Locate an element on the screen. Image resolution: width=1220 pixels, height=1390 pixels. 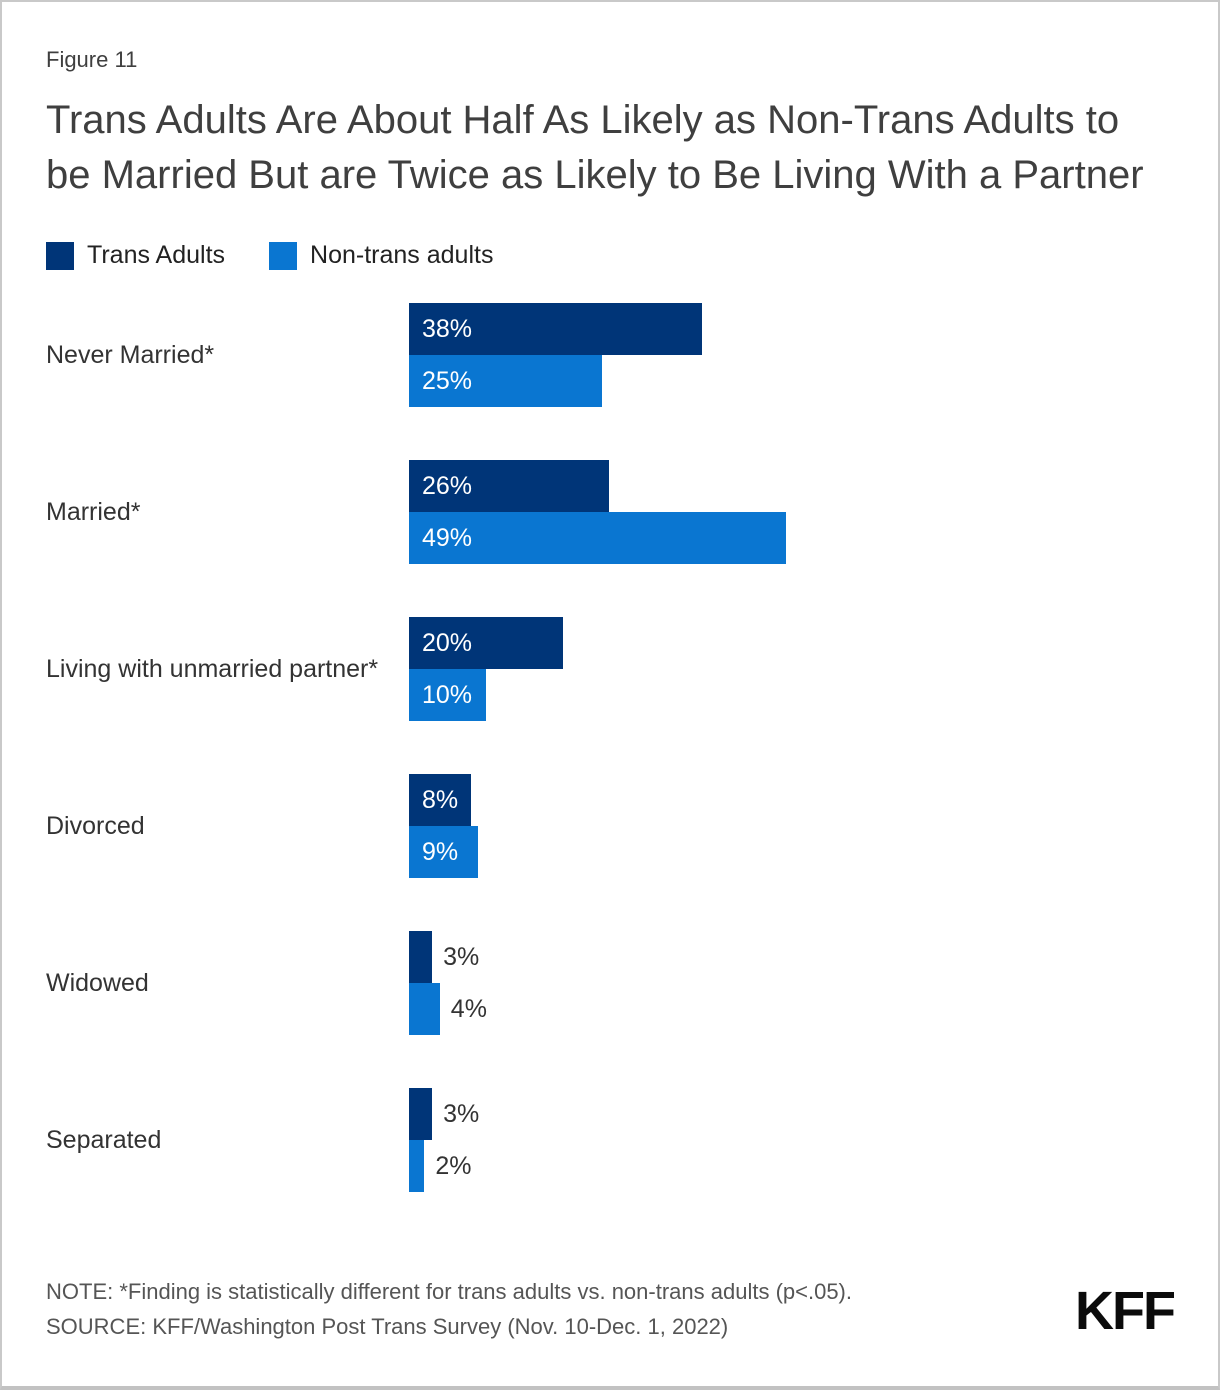
trans-bar: 38% is located at coordinates (555, 329).